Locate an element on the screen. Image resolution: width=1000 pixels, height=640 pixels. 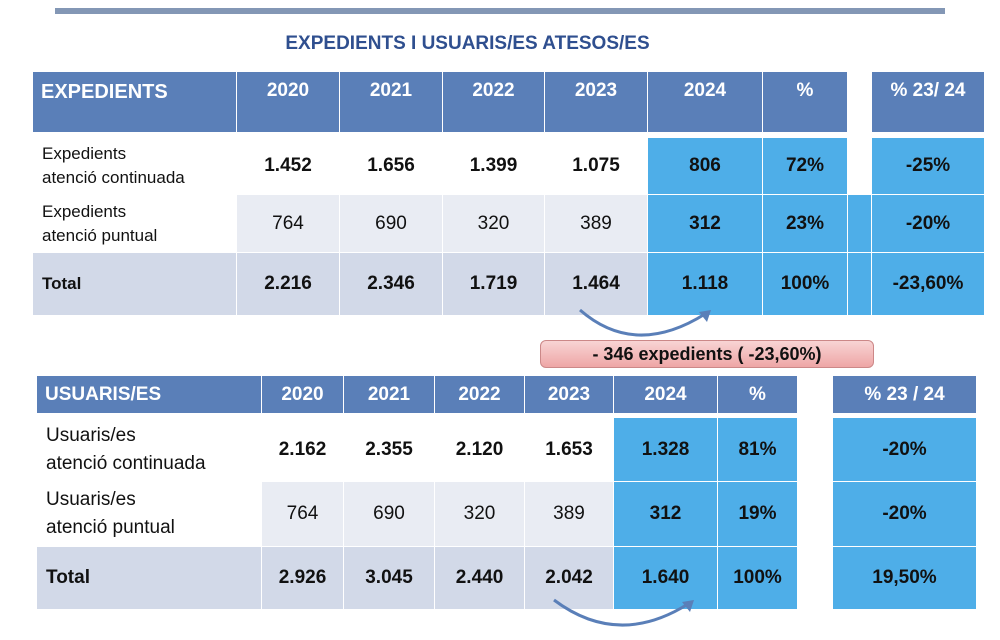
row-label: Expedients atenció puntual is located at coordinates (135, 224).